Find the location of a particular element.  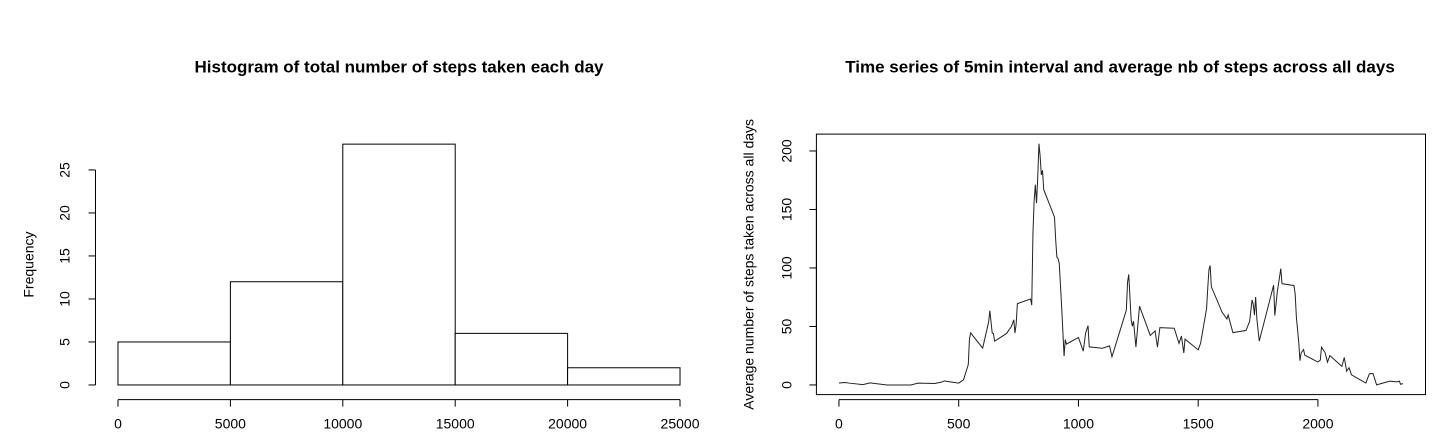

x-tick-label: 10000 is located at coordinates (342, 424).